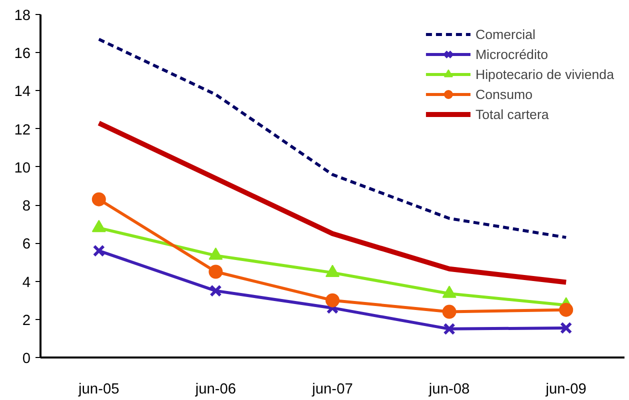 The height and width of the screenshot is (400, 629). Describe the element at coordinates (544, 74) in the screenshot. I see `legend-label: Hipotecario de vivienda` at that location.